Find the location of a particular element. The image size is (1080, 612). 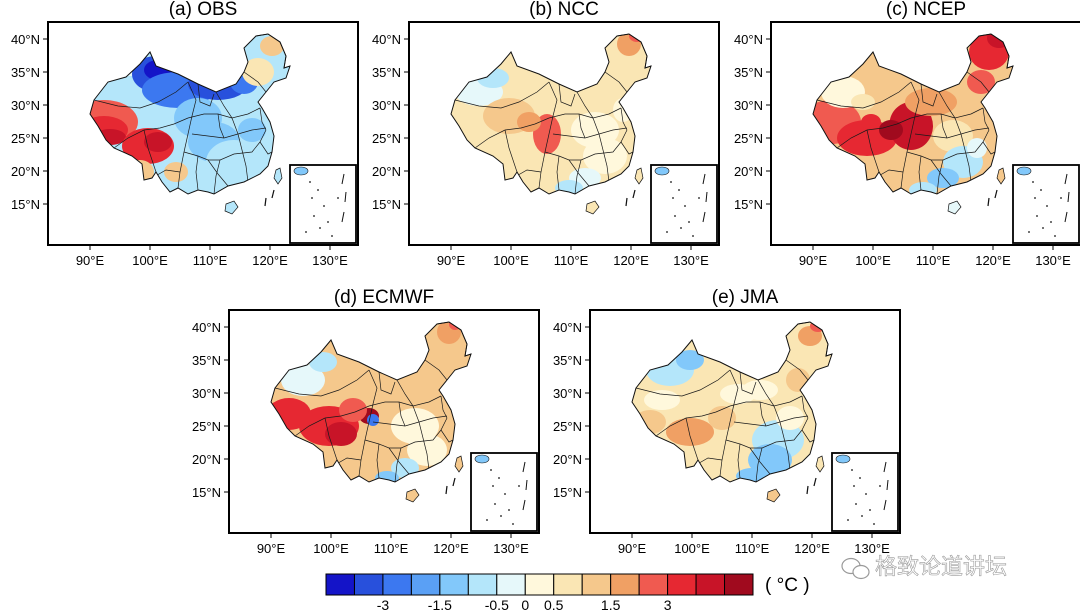

watermark: 格致论道讲坛 is located at coordinates (924, 567).